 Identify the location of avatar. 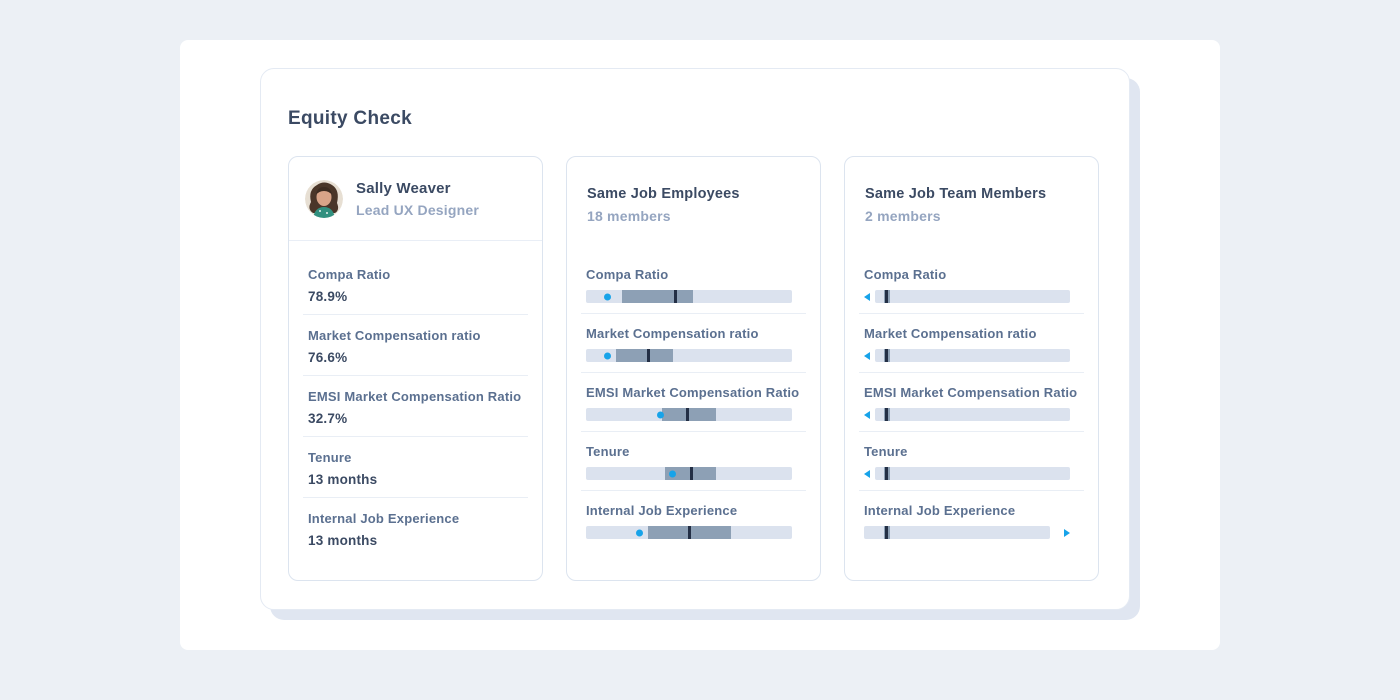
(324, 198).